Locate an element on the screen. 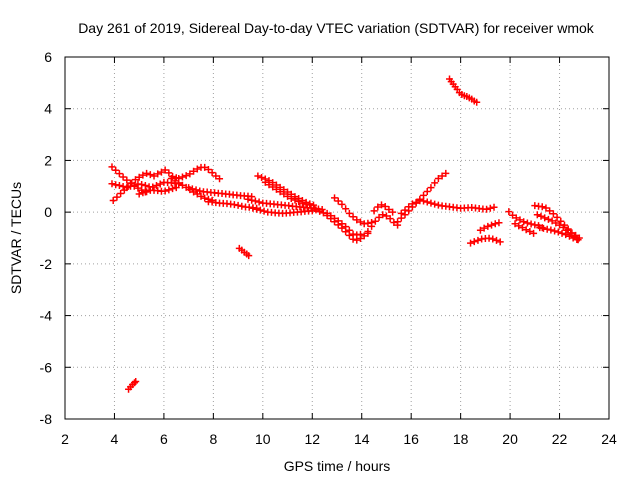 The width and height of the screenshot is (640, 480). x-tick-label: 14 is located at coordinates (362, 439).